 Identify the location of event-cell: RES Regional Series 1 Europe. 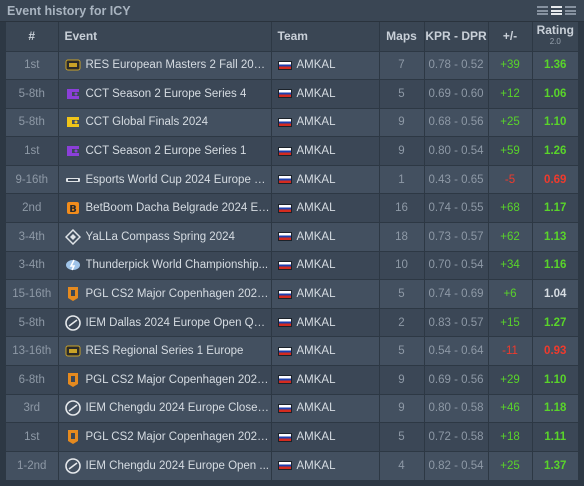
(165, 351).